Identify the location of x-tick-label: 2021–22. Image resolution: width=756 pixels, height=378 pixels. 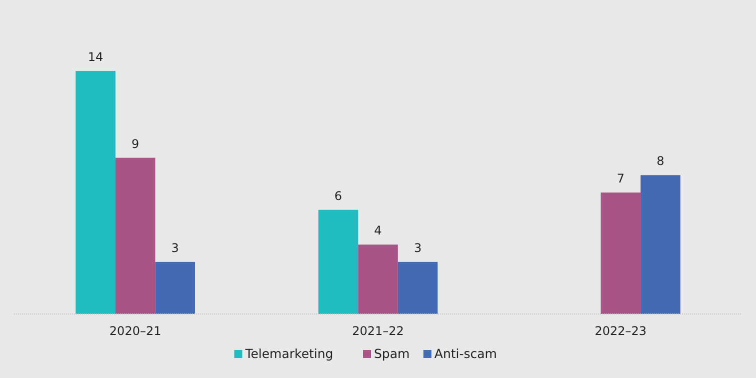
(378, 331).